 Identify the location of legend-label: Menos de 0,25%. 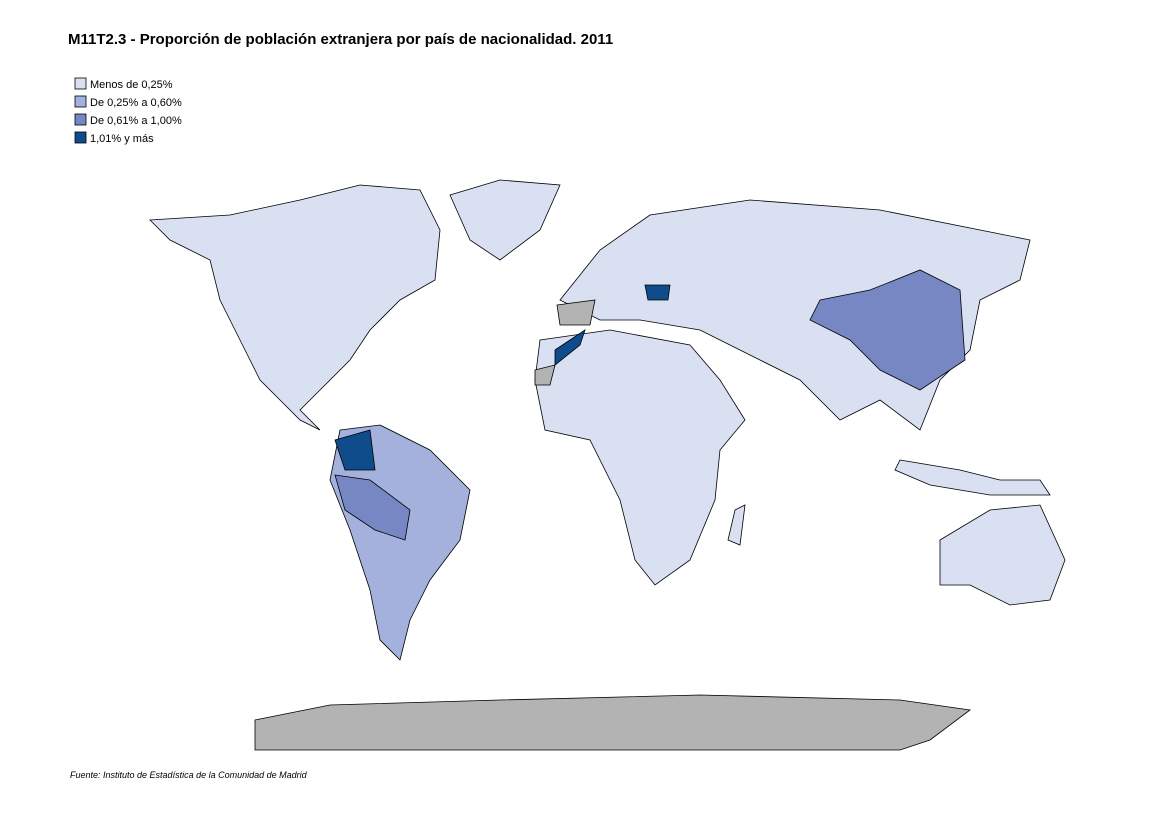
(131, 85).